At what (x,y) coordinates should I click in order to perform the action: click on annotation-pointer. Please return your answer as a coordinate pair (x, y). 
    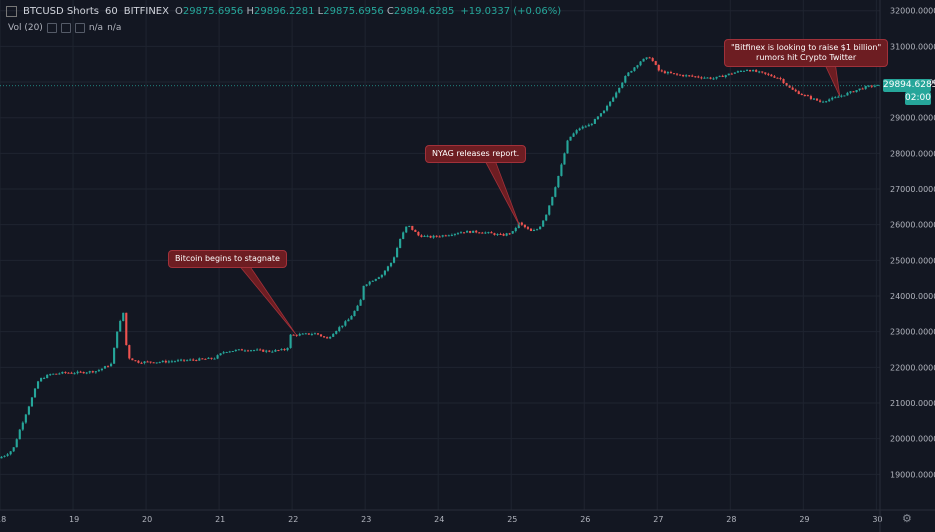
    Looking at the image, I should click on (268, 300).